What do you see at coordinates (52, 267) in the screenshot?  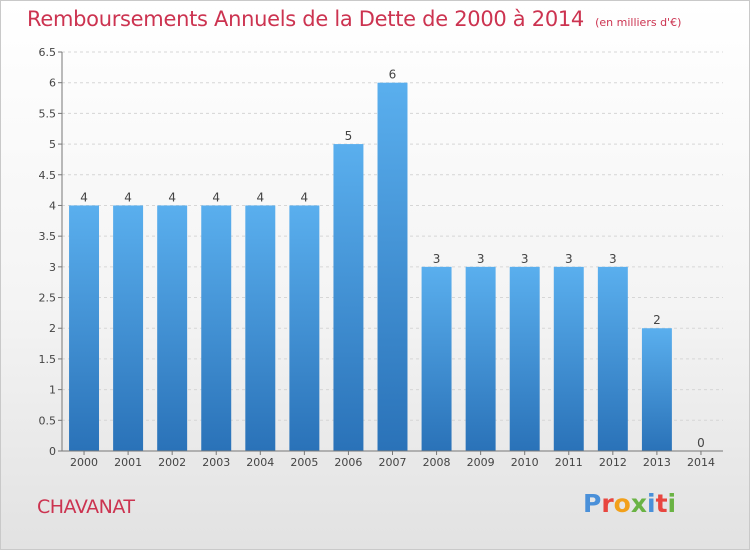 I see `y-tick-label: 3` at bounding box center [52, 267].